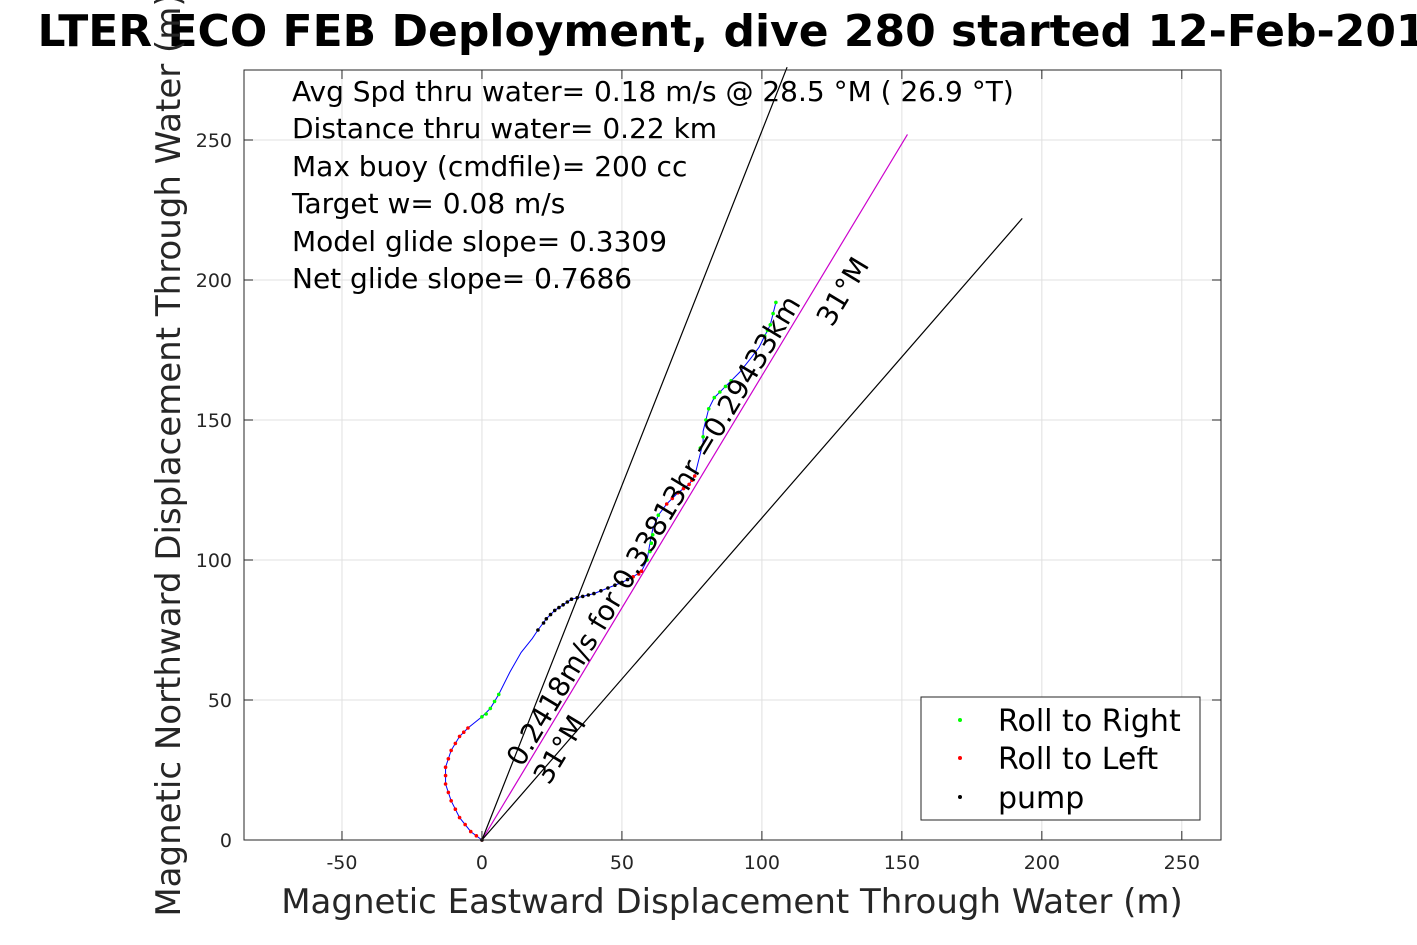  Describe the element at coordinates (902, 863) in the screenshot. I see `x-tick-label: 150` at that location.